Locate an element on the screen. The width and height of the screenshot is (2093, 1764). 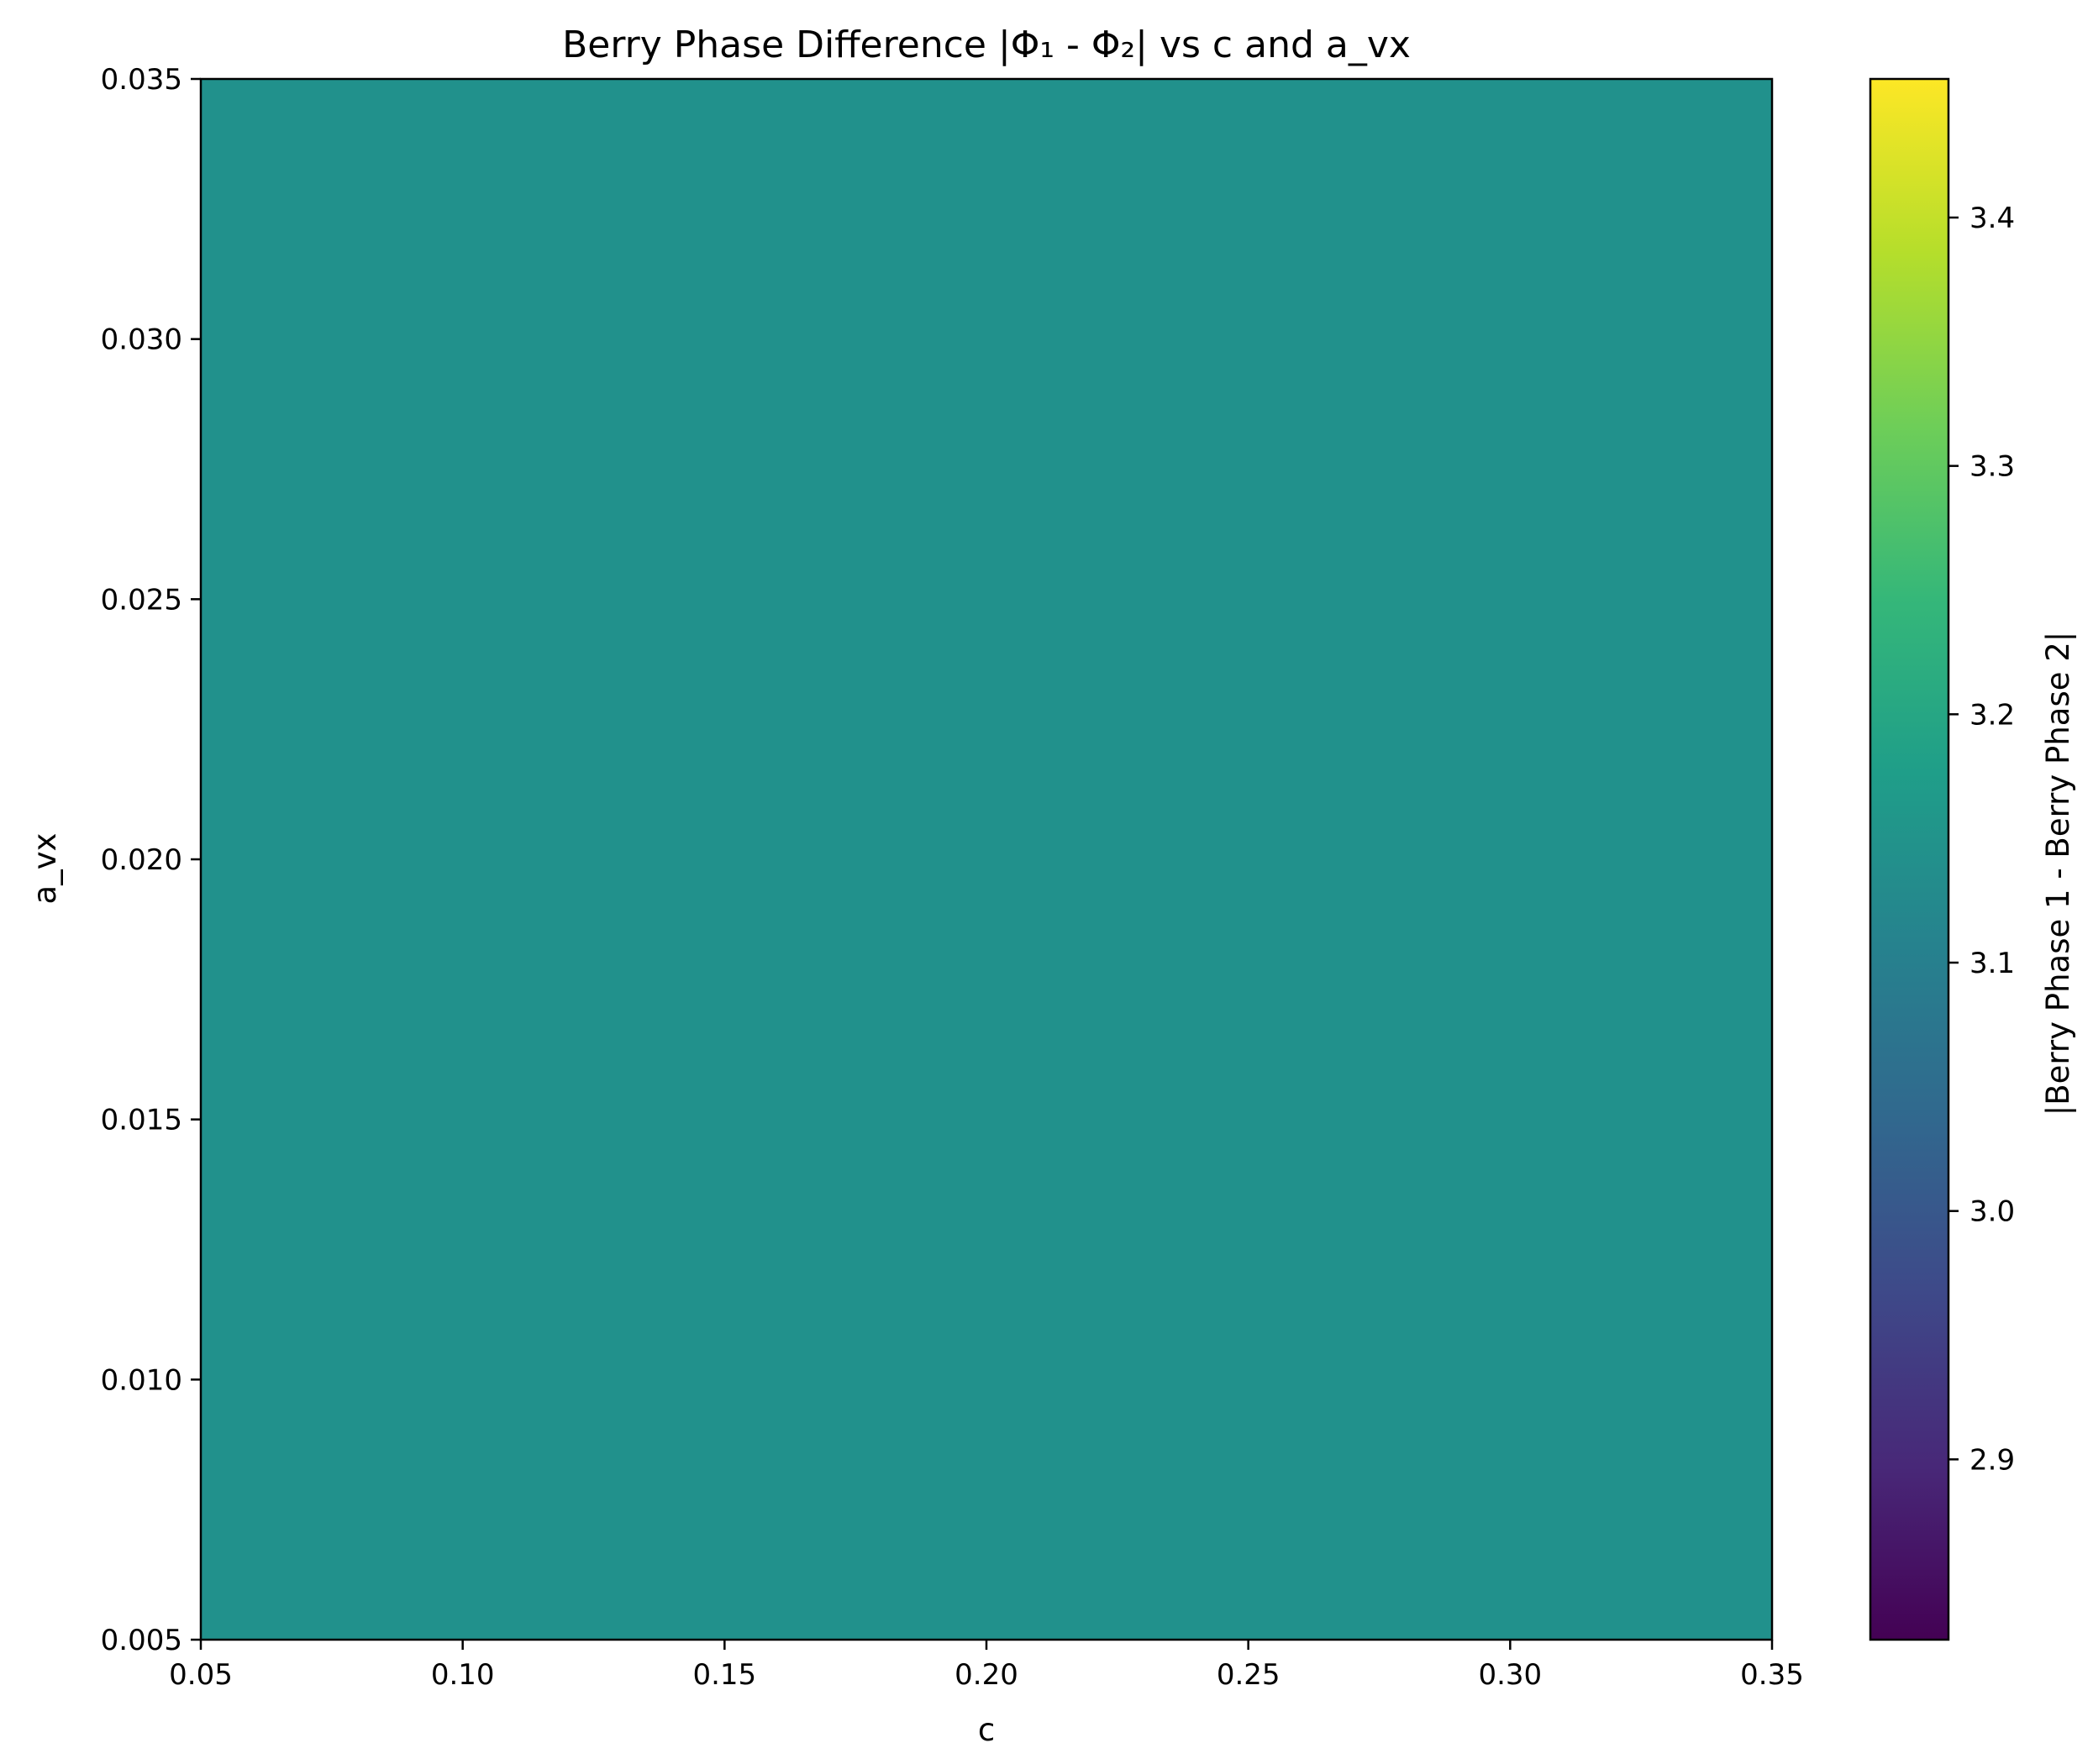
colorbar-tick-label: 3.3 is located at coordinates (1992, 467).